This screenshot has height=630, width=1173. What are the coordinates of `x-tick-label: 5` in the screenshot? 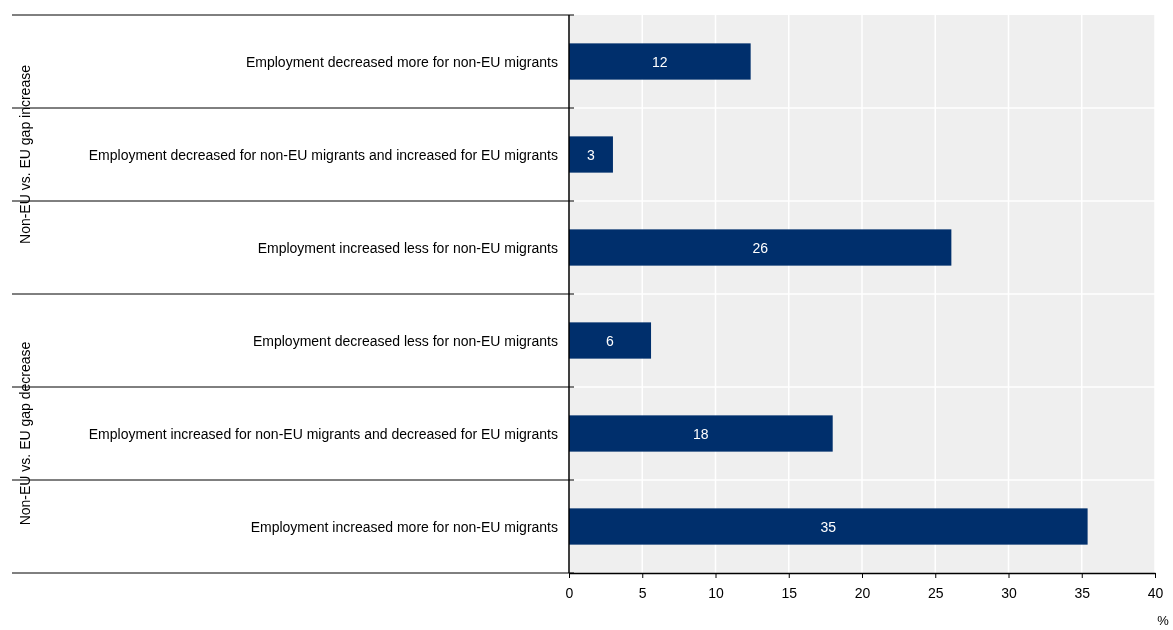 It's located at (642, 592).